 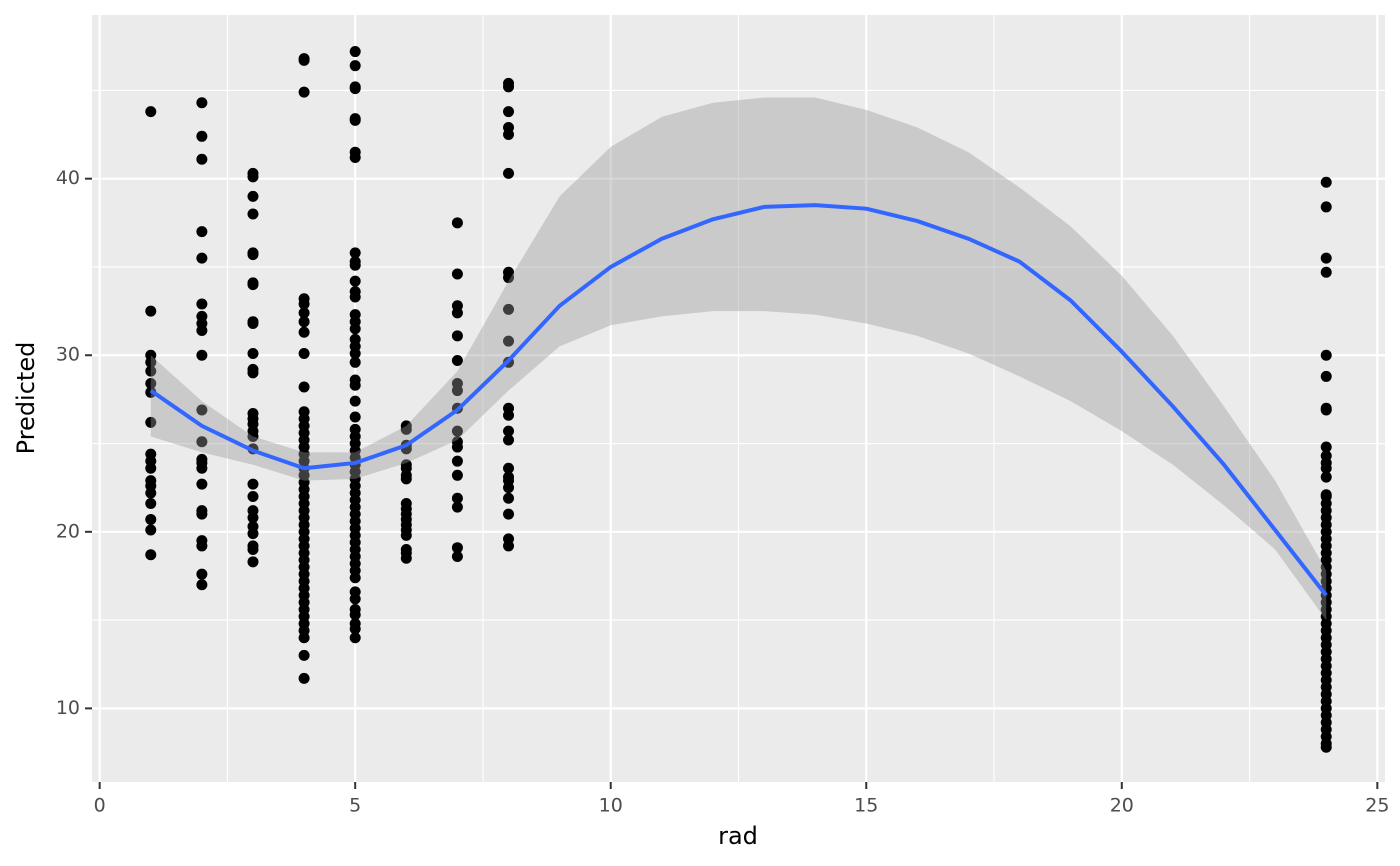 I want to click on x-tick-label: 0, so click(x=100, y=806).